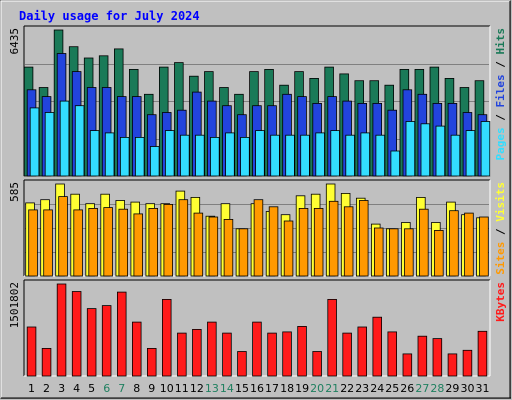 The height and width of the screenshot is (400, 512). I want to click on day-label-16: 16, so click(257, 388).